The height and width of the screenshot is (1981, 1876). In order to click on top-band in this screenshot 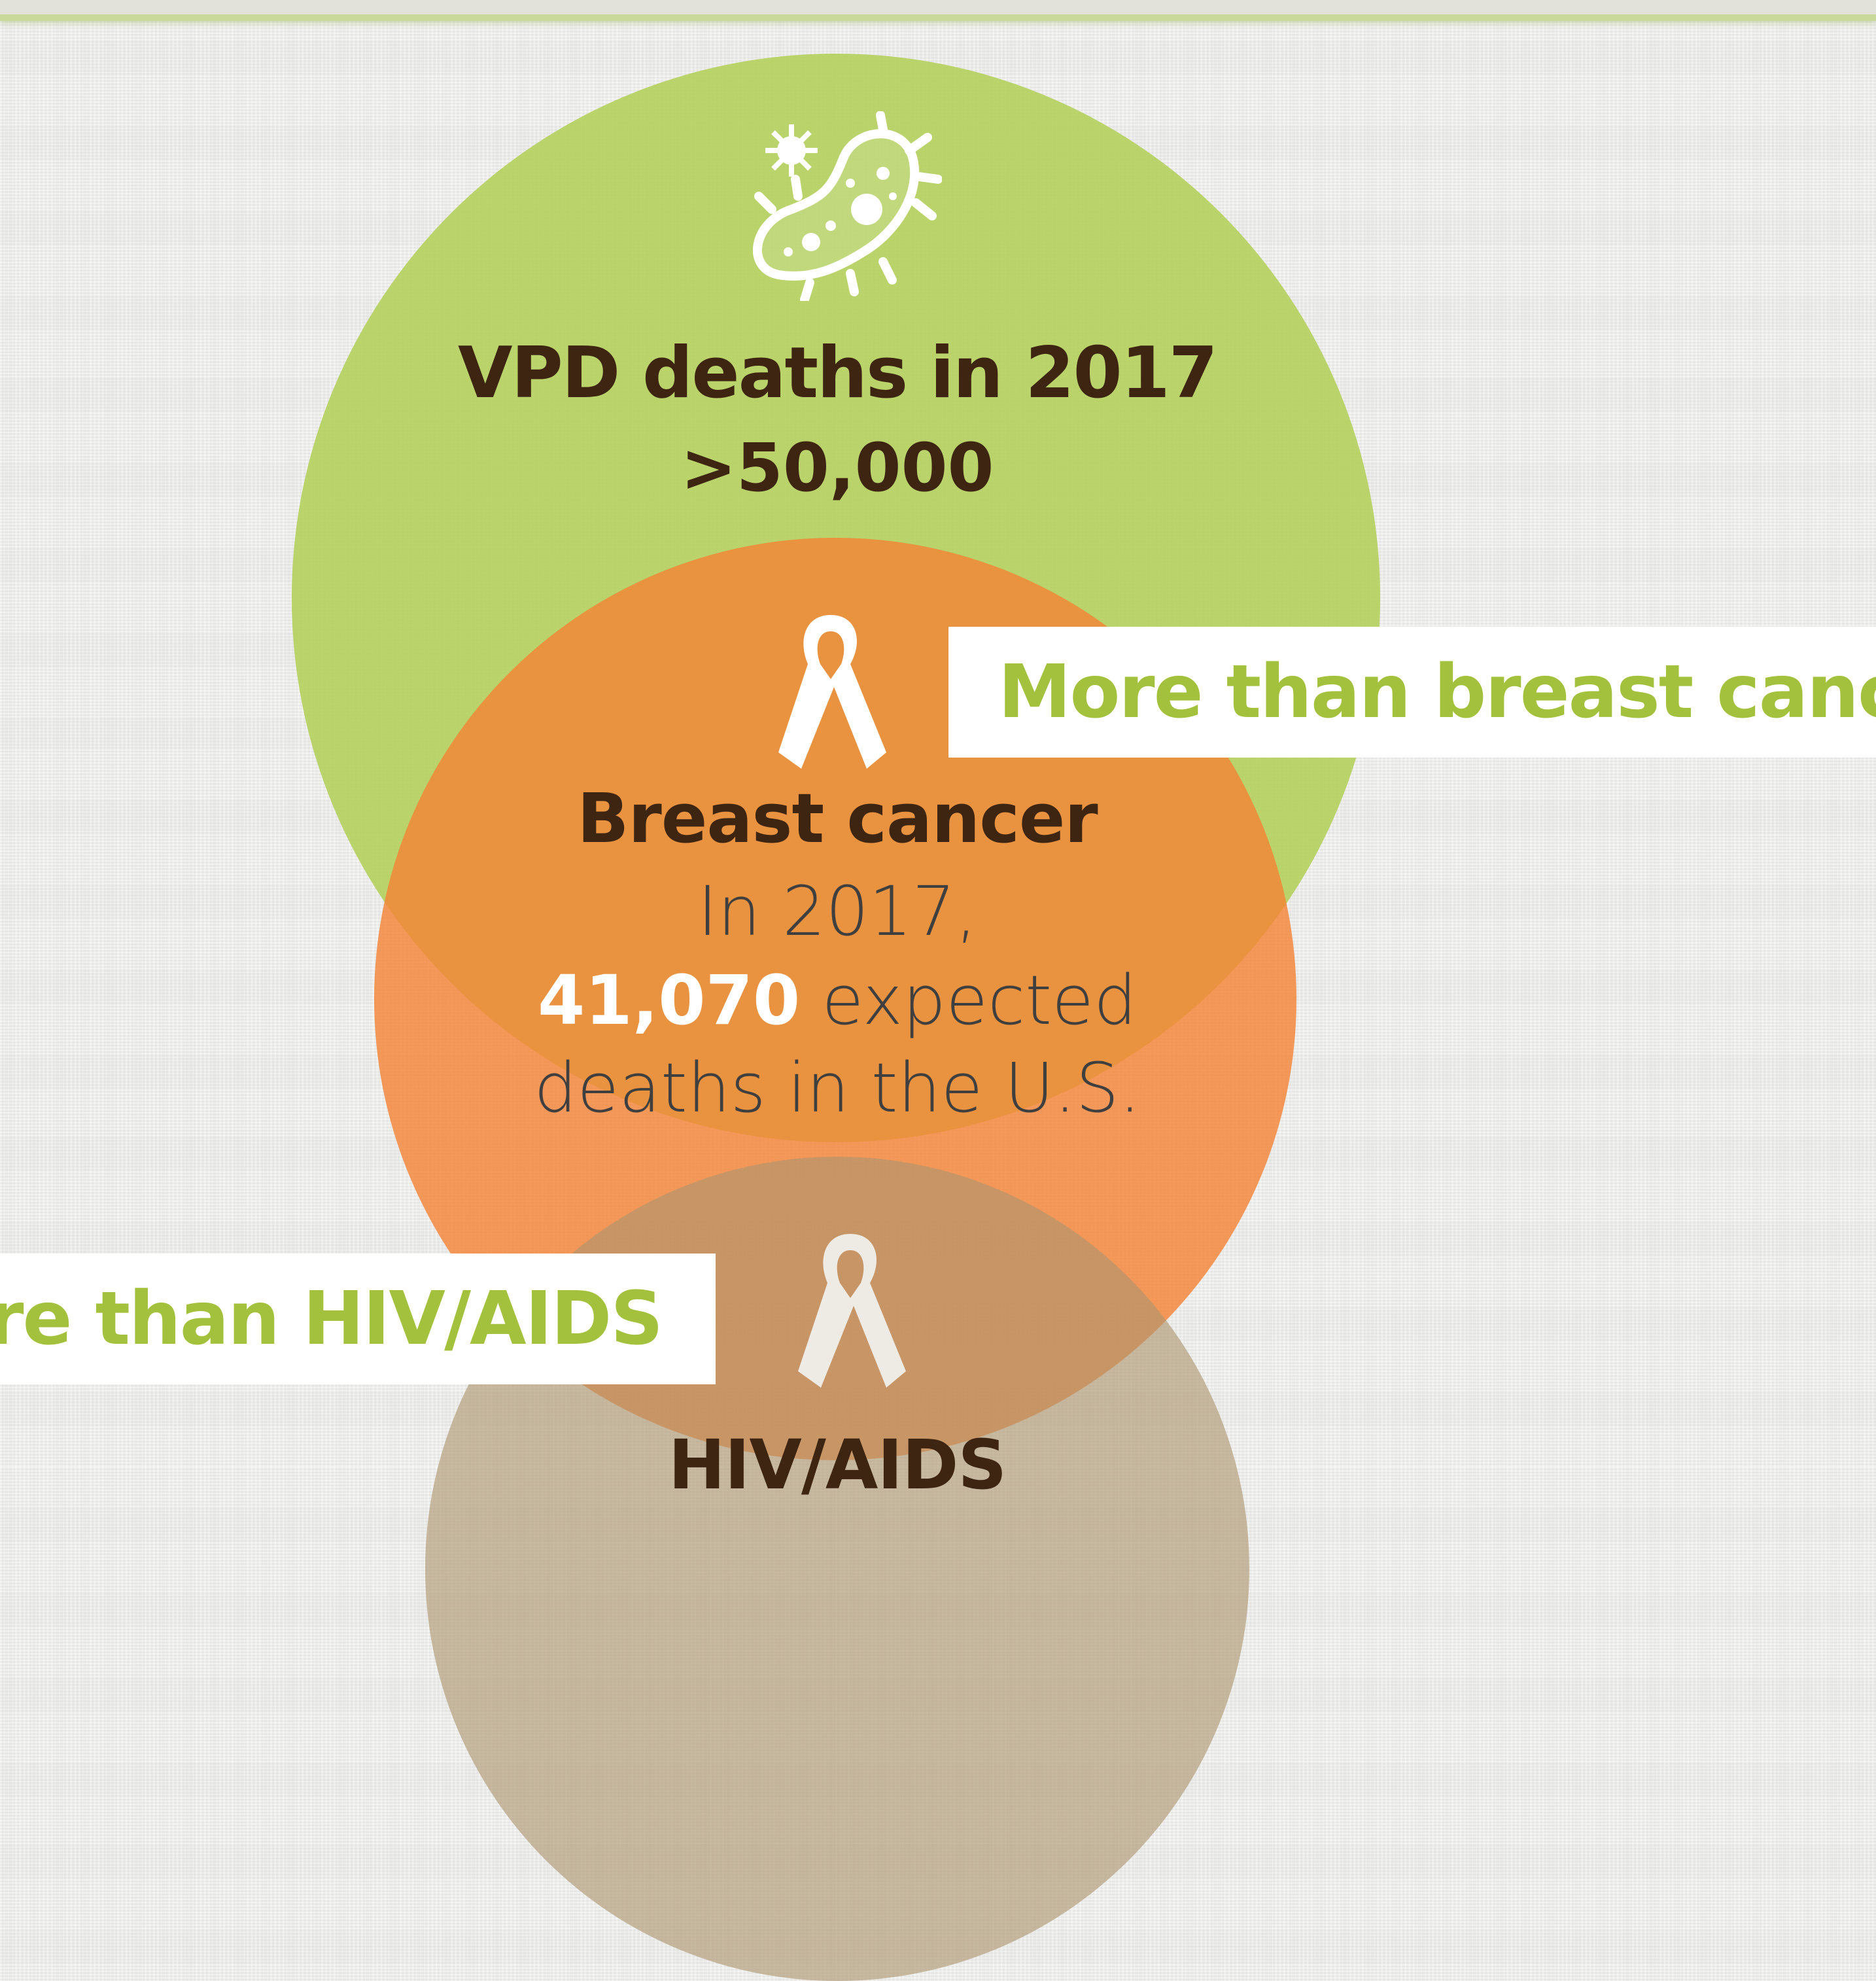, I will do `click(938, 10)`.